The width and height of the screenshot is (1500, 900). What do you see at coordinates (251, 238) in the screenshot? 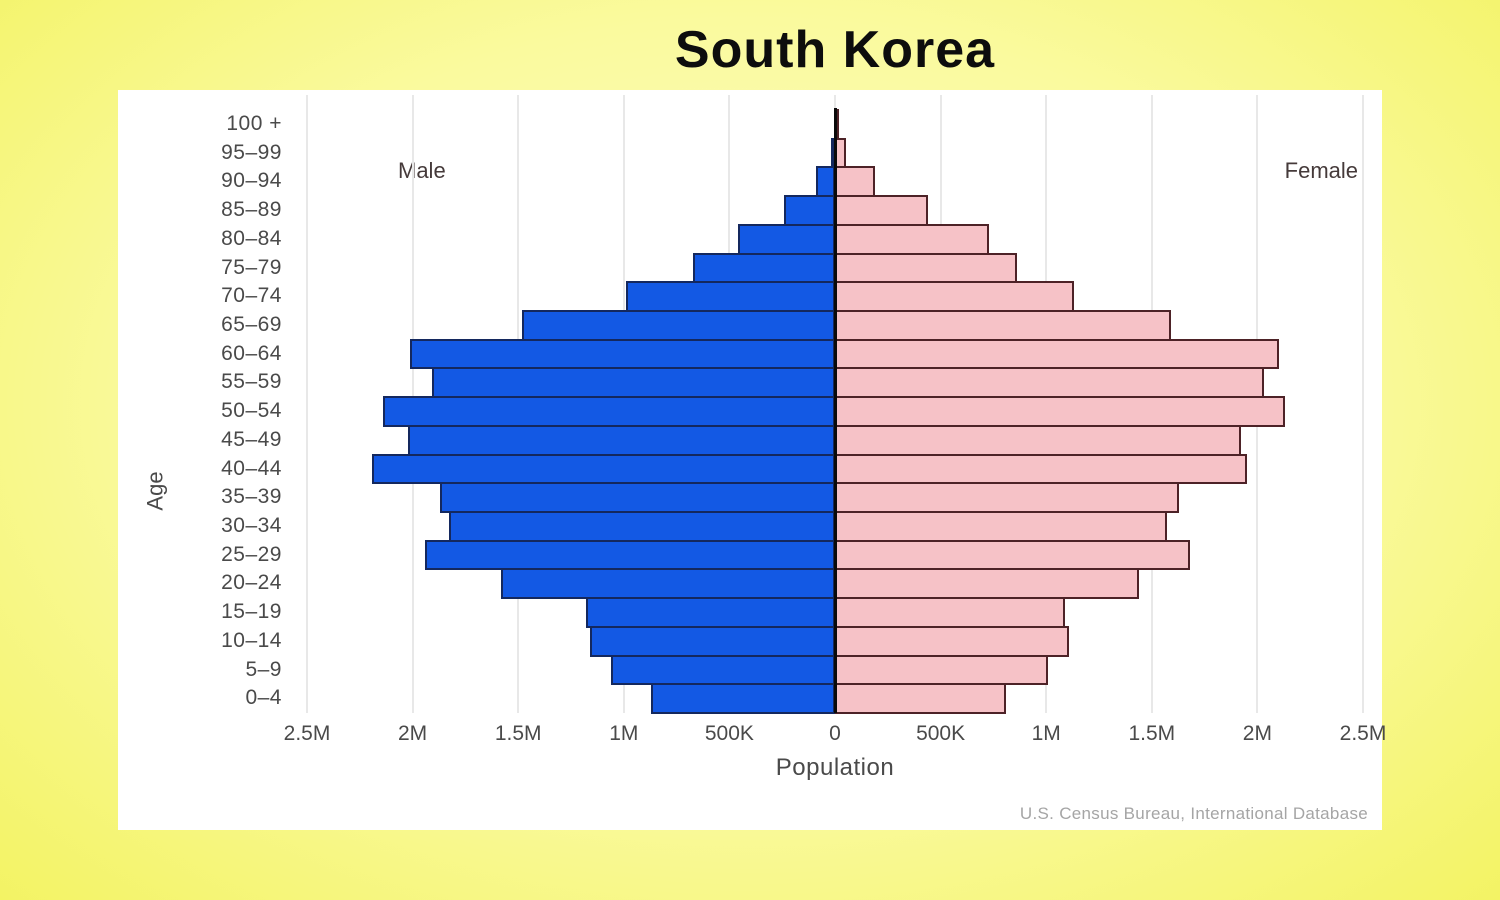
I see `age-tick-label: 80–84` at bounding box center [251, 238].